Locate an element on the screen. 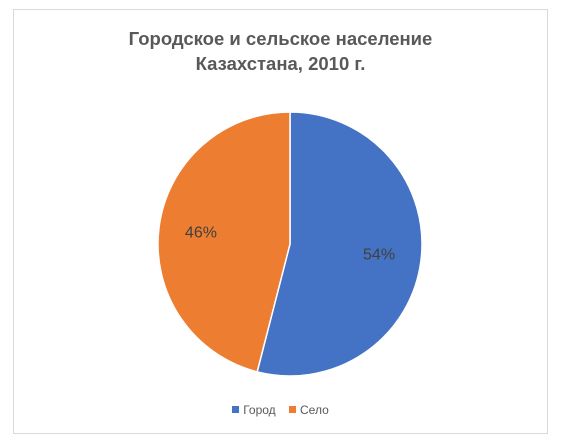 The height and width of the screenshot is (441, 561). pie-label-gorod: 54% is located at coordinates (379, 255).